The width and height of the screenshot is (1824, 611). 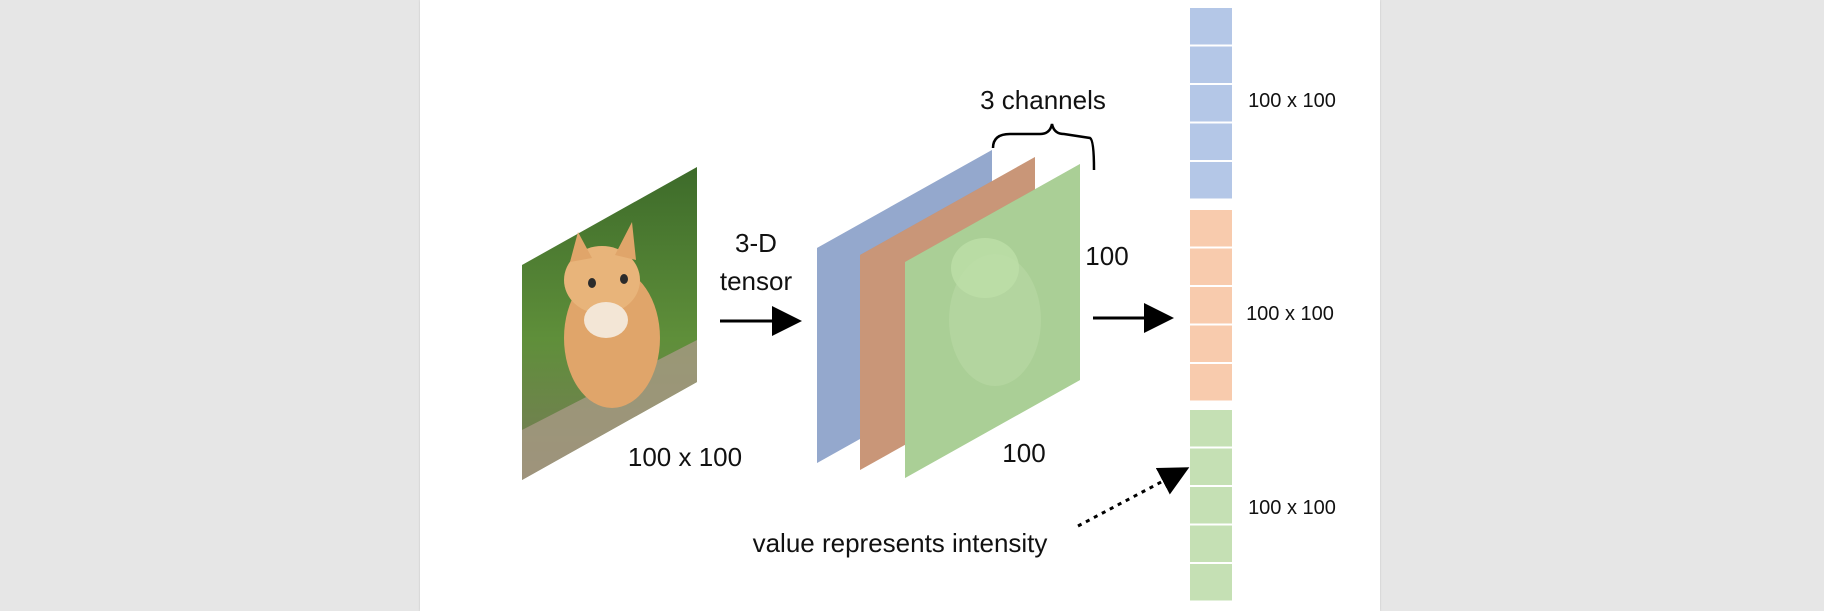 What do you see at coordinates (756, 281) in the screenshot?
I see `tensor-label-line2: tensor` at bounding box center [756, 281].